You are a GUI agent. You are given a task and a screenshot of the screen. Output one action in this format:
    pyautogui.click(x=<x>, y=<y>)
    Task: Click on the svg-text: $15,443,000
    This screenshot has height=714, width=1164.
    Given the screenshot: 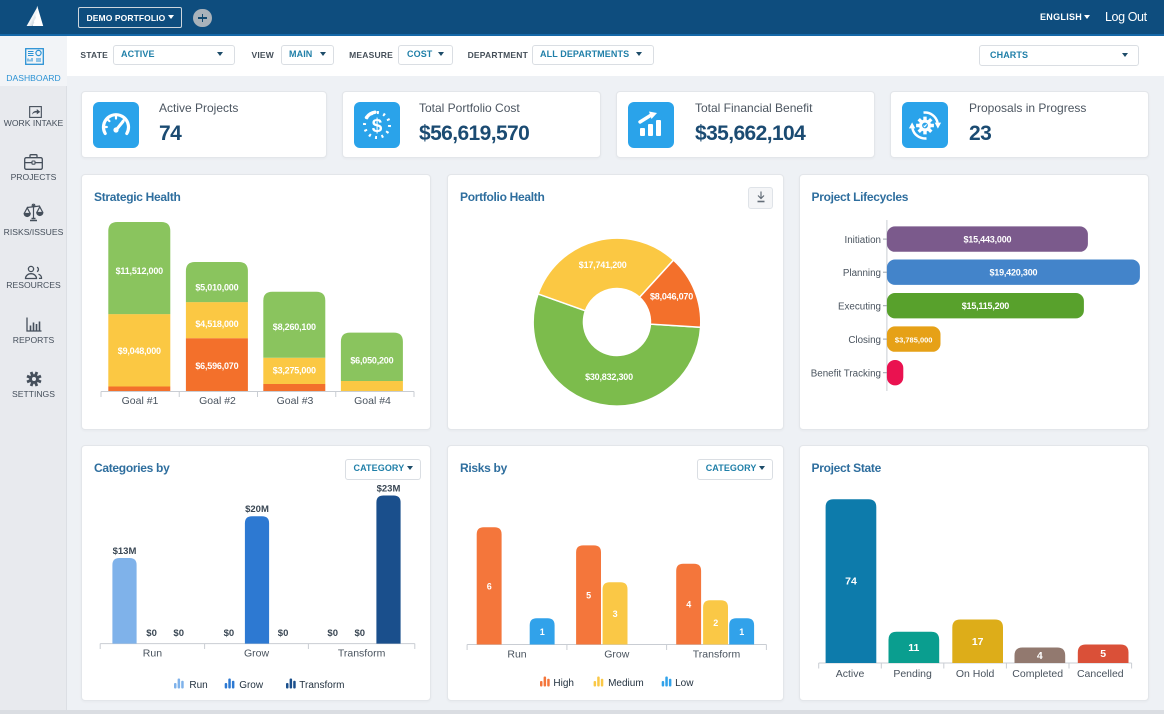 What is the action you would take?
    pyautogui.click(x=987, y=240)
    